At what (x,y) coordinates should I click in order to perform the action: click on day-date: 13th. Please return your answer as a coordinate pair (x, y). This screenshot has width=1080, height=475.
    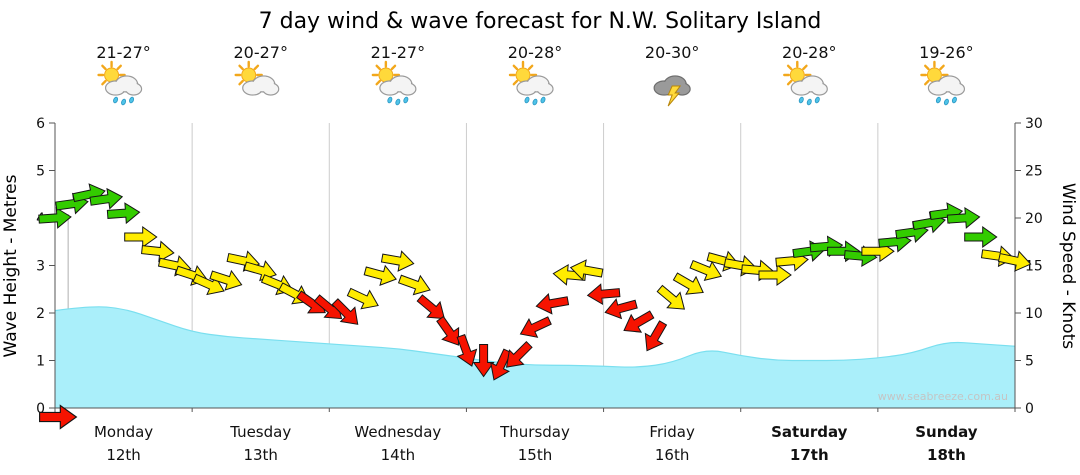
    Looking at the image, I should click on (260, 455).